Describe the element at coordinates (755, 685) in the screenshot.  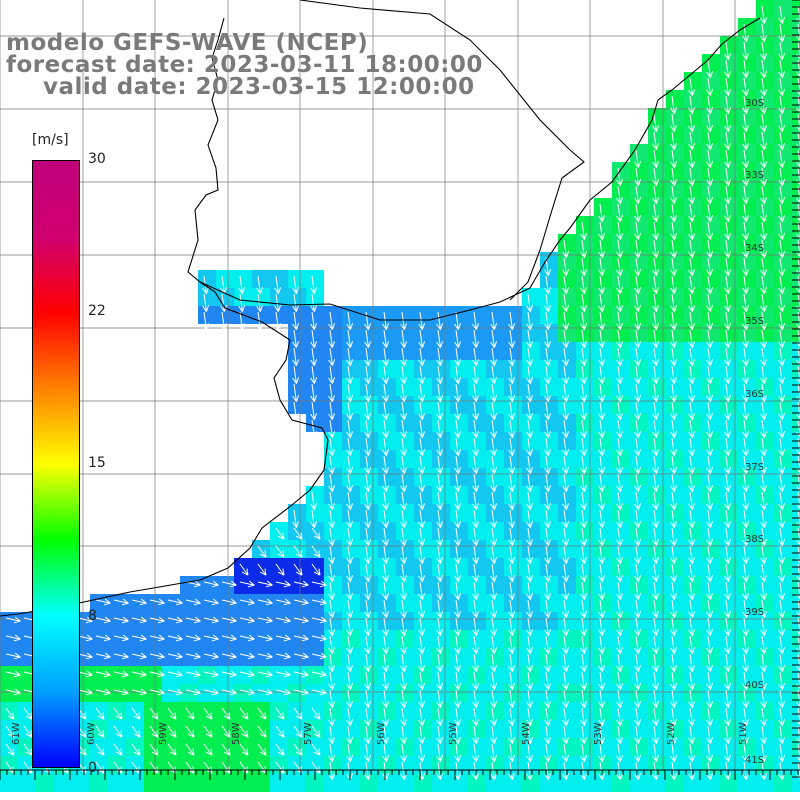
I see `lat-label: 40S` at that location.